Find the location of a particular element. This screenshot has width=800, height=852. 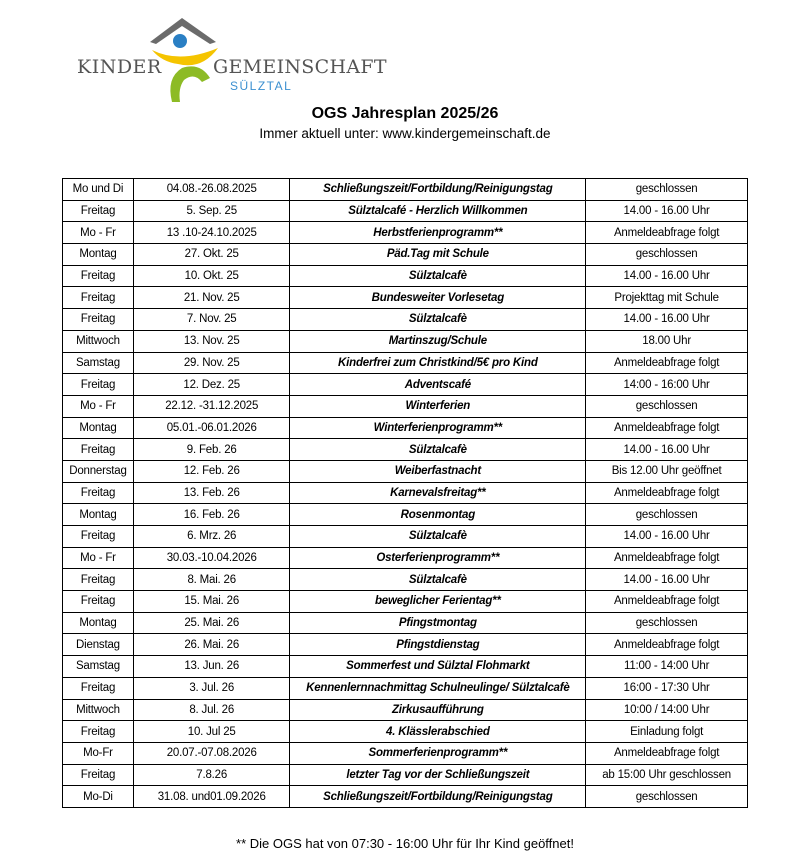

cell-status: 14:00 - 16:00 Uhr is located at coordinates (666, 384).